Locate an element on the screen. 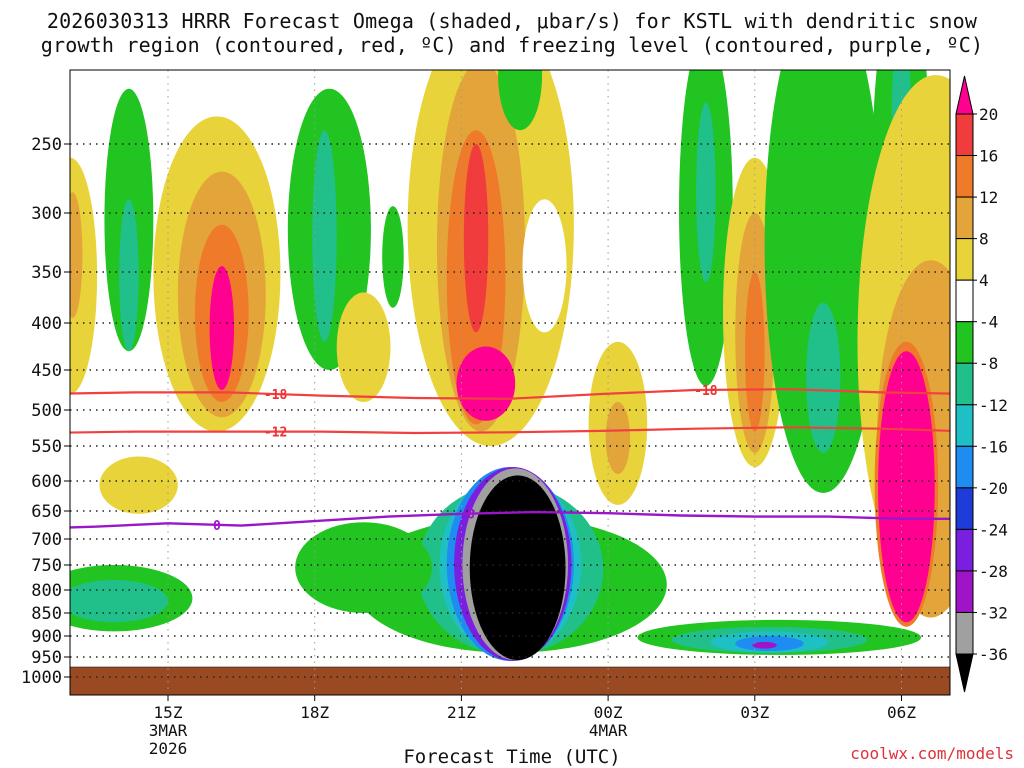  y-tick-label-950: 950 is located at coordinates (46, 658).